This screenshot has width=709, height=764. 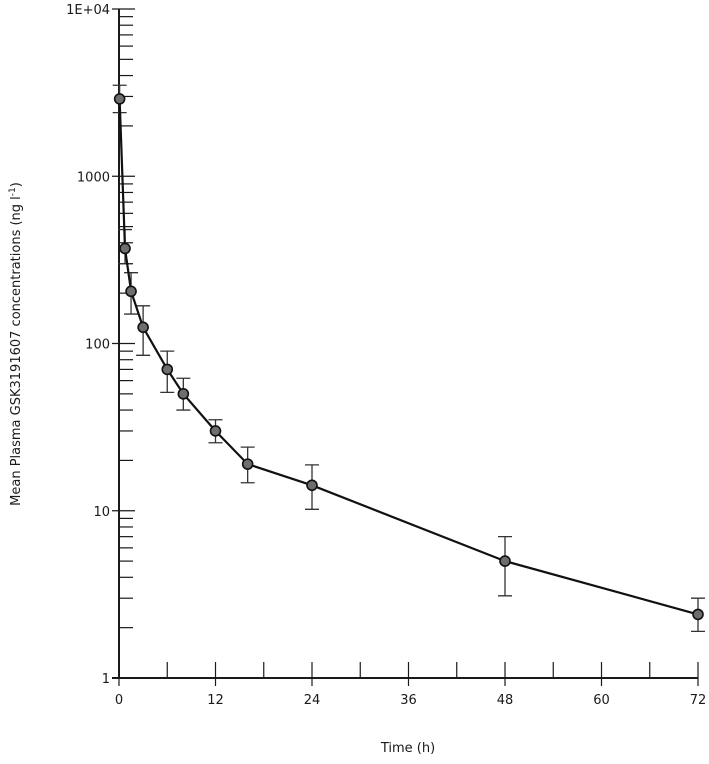 What do you see at coordinates (698, 700) in the screenshot?
I see `x-tick-label: 72` at bounding box center [698, 700].